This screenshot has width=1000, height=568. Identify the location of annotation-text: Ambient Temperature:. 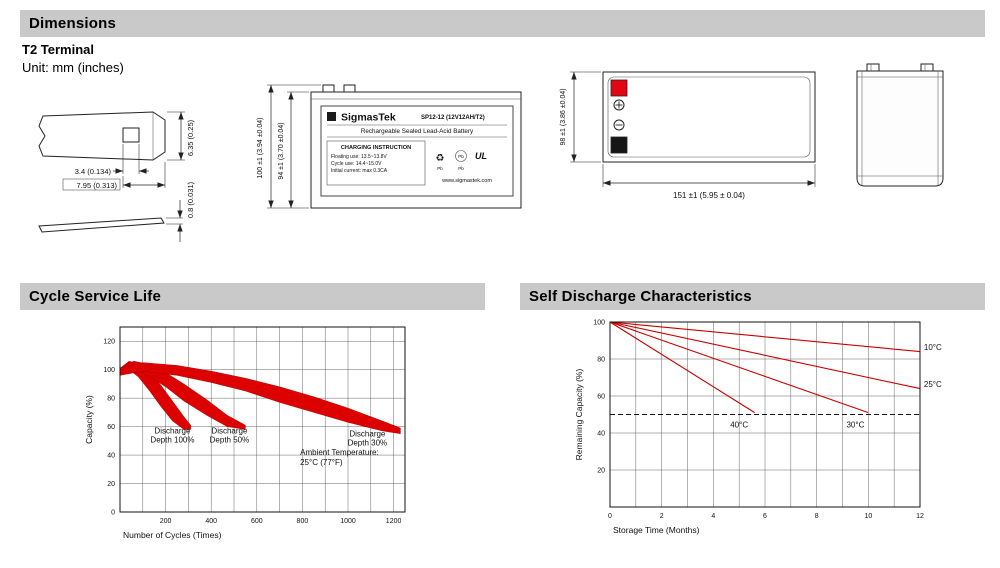
(339, 452).